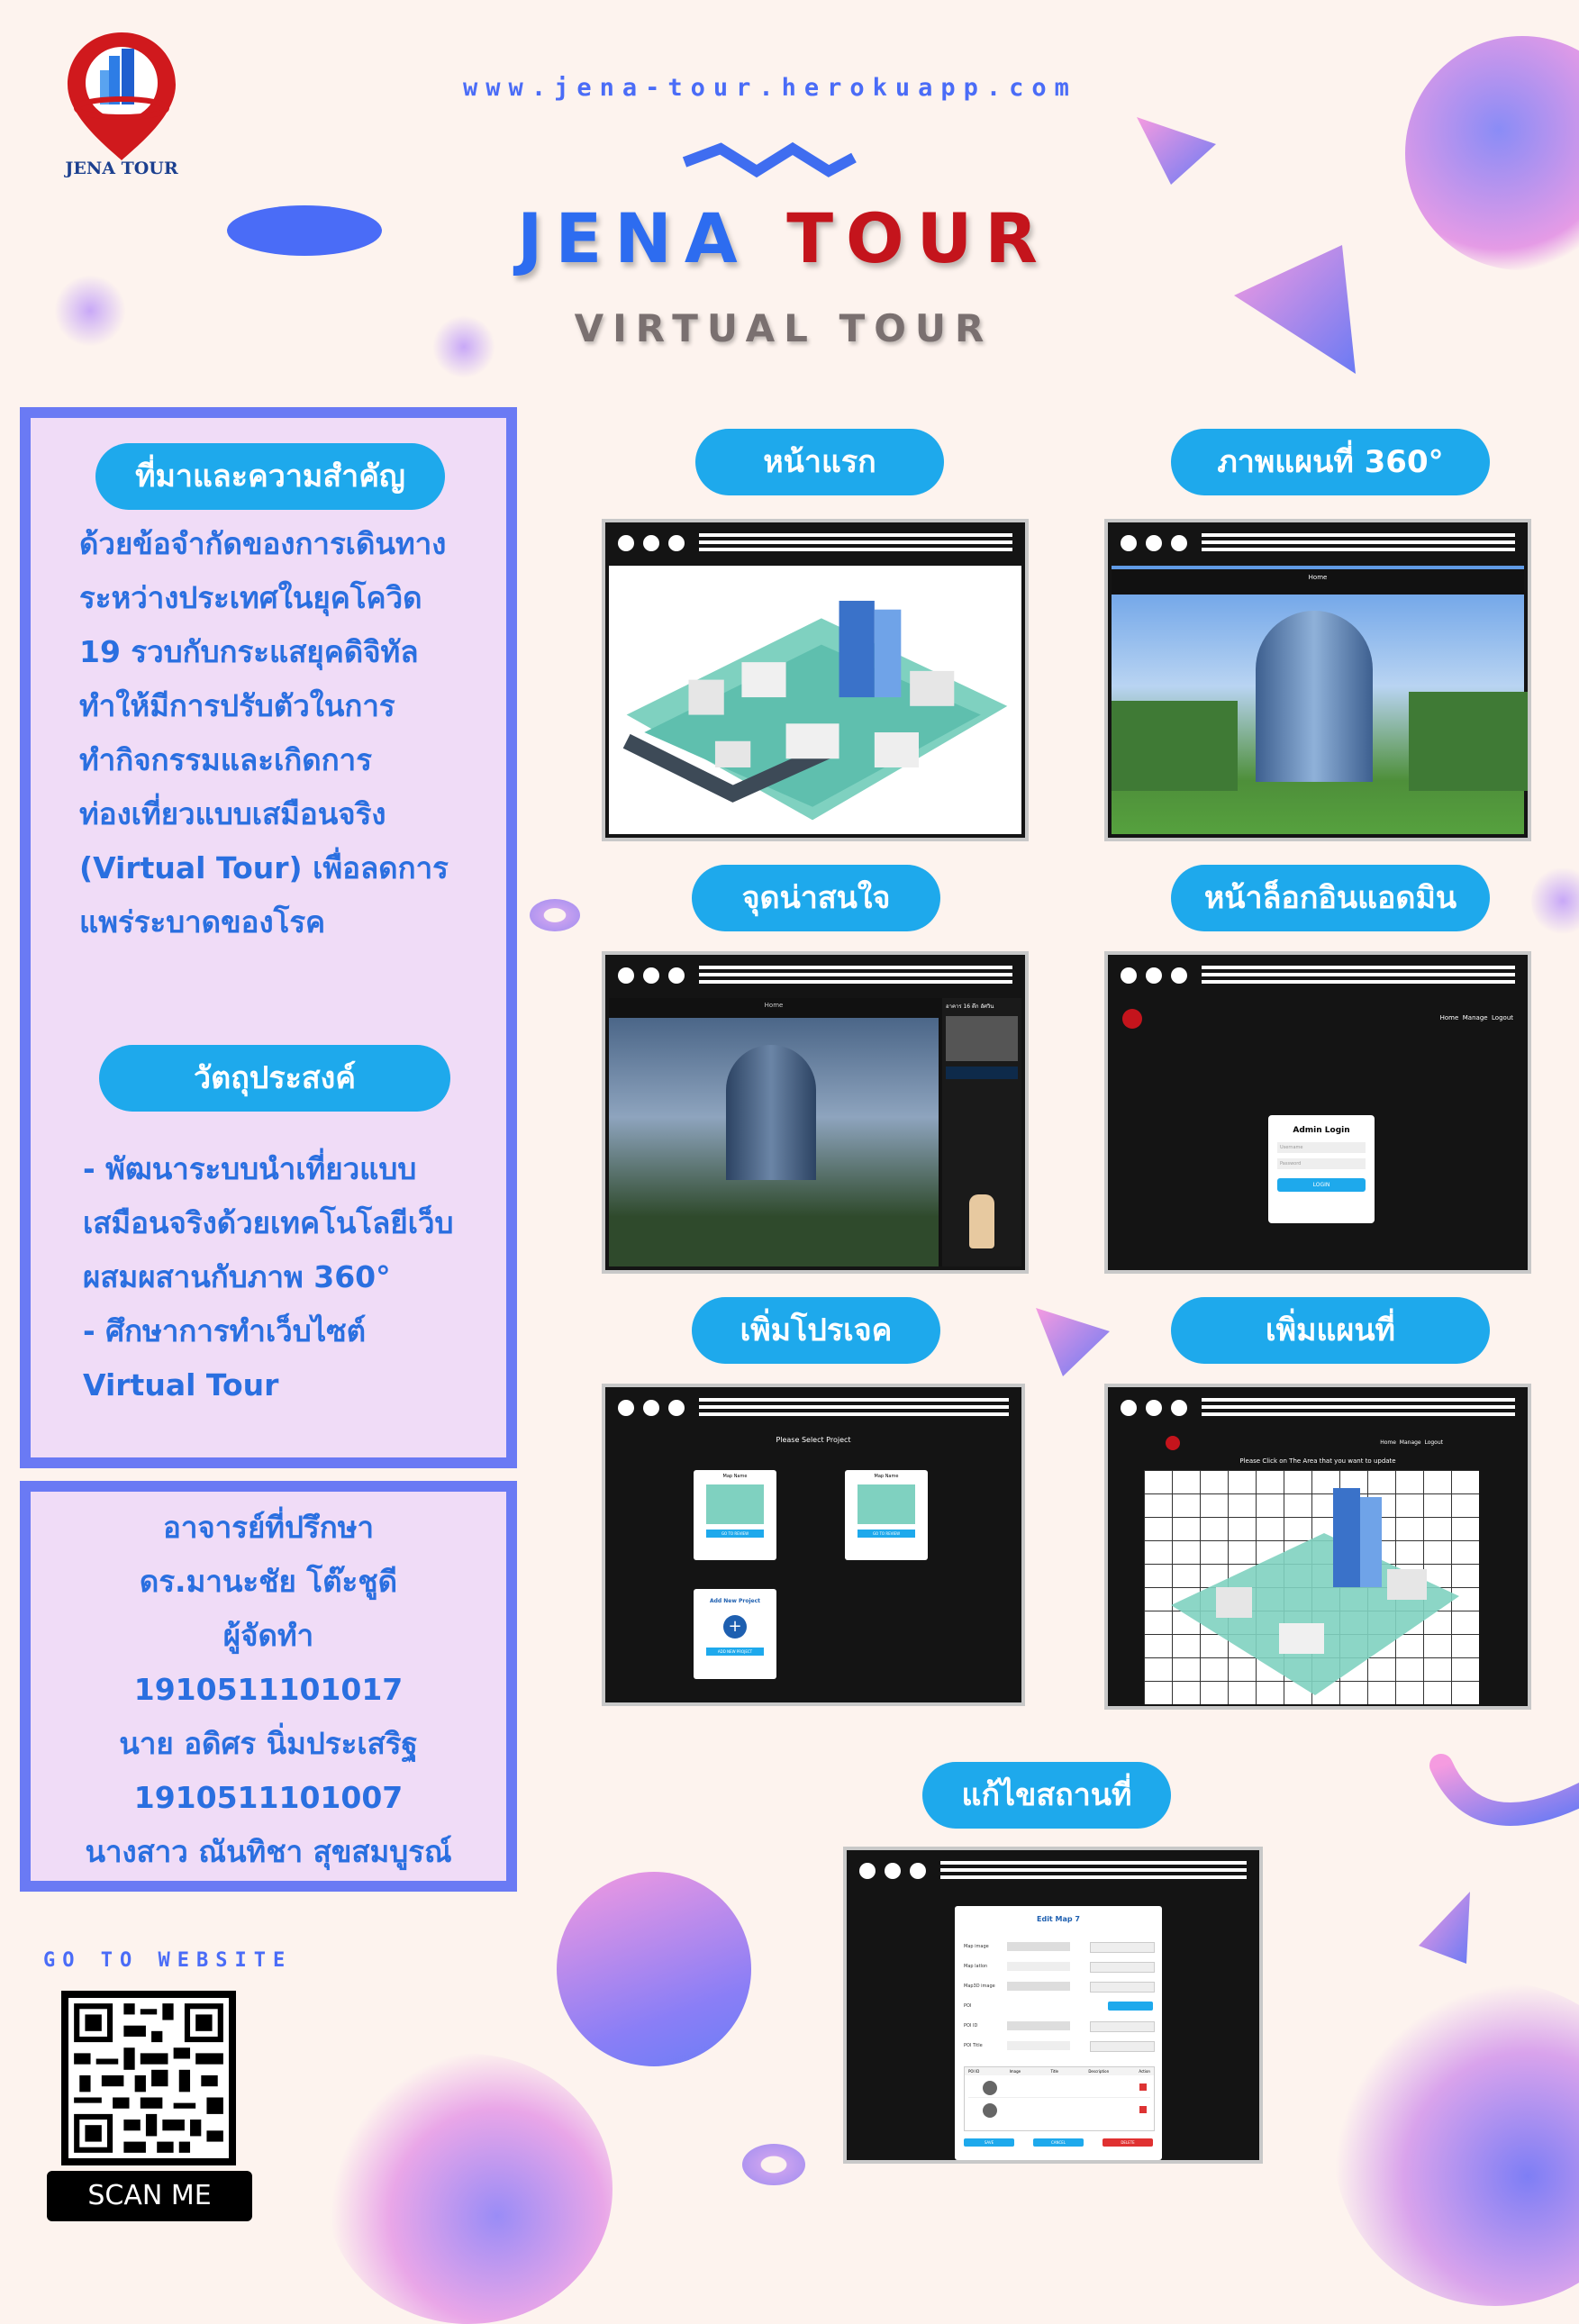  I want to click on decor-zigzag-top, so click(769, 160).